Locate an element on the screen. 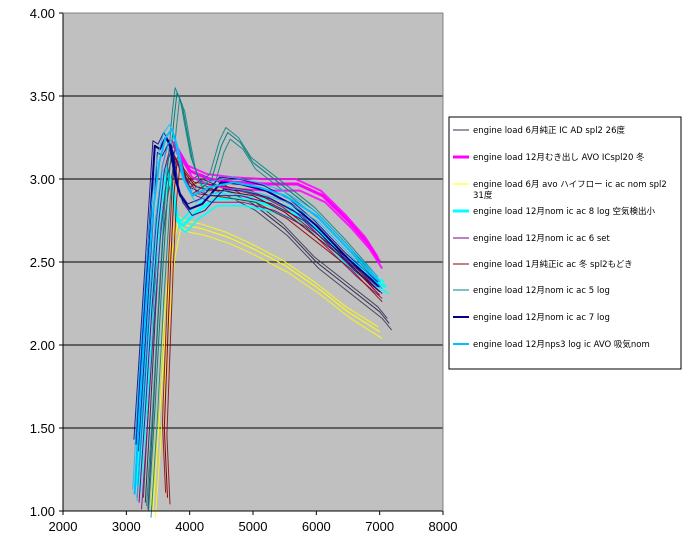 Image resolution: width=687 pixels, height=553 pixels. y-tick-labels: 1.00 1.50 2.00 2.50 3.00 3.50 4.00 is located at coordinates (46, 262).